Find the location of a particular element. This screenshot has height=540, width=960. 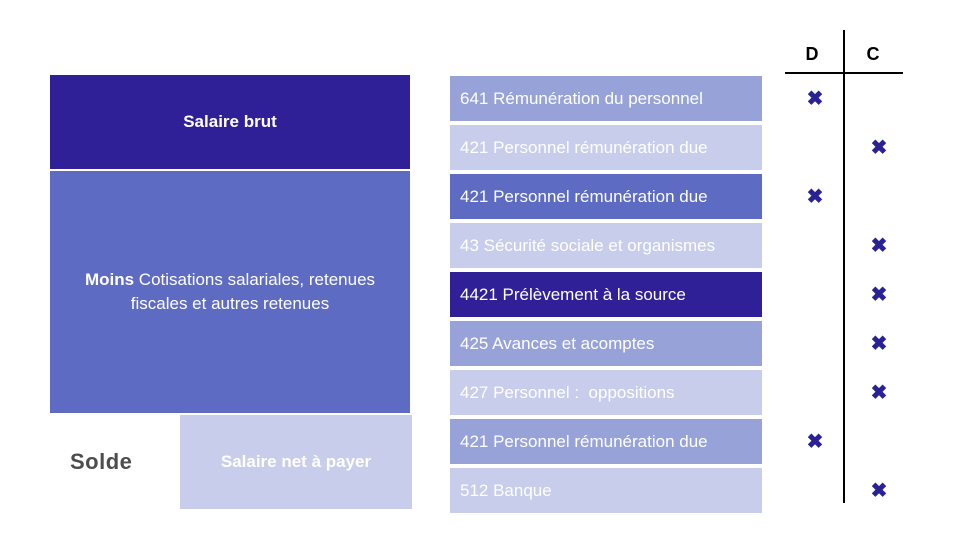

account-row: 43 Sécurité sociale et organismes is located at coordinates (606, 245).